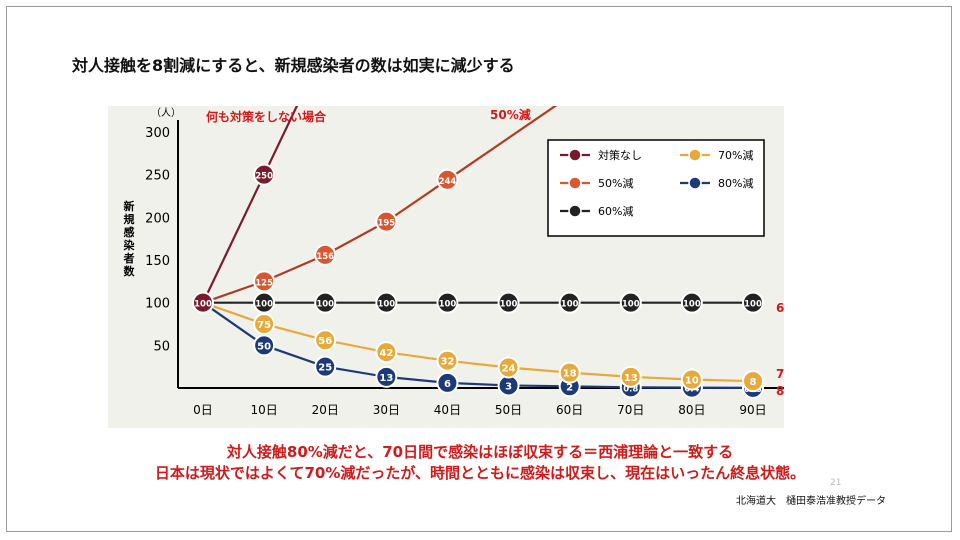  What do you see at coordinates (615, 211) in the screenshot?
I see `legend-label: 60%減` at bounding box center [615, 211].